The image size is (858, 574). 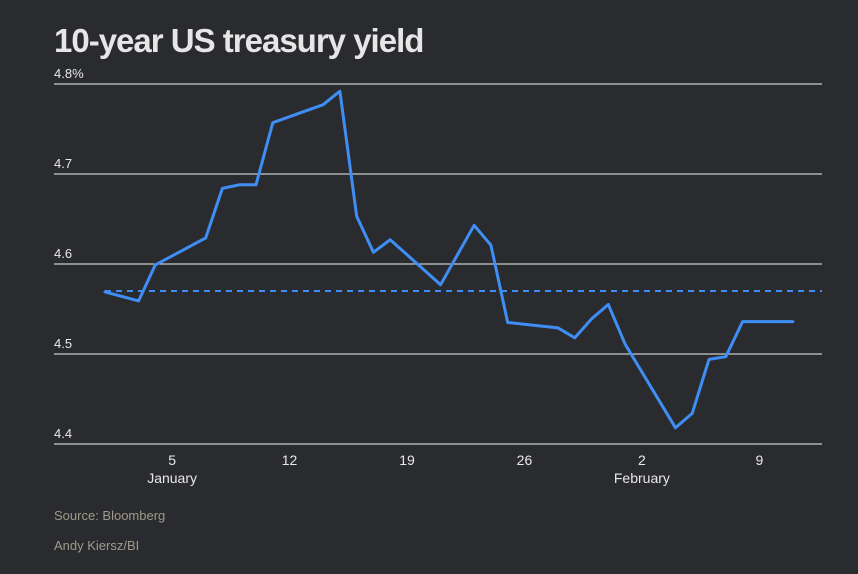 What do you see at coordinates (407, 460) in the screenshot?
I see `x-tick-label: 19` at bounding box center [407, 460].